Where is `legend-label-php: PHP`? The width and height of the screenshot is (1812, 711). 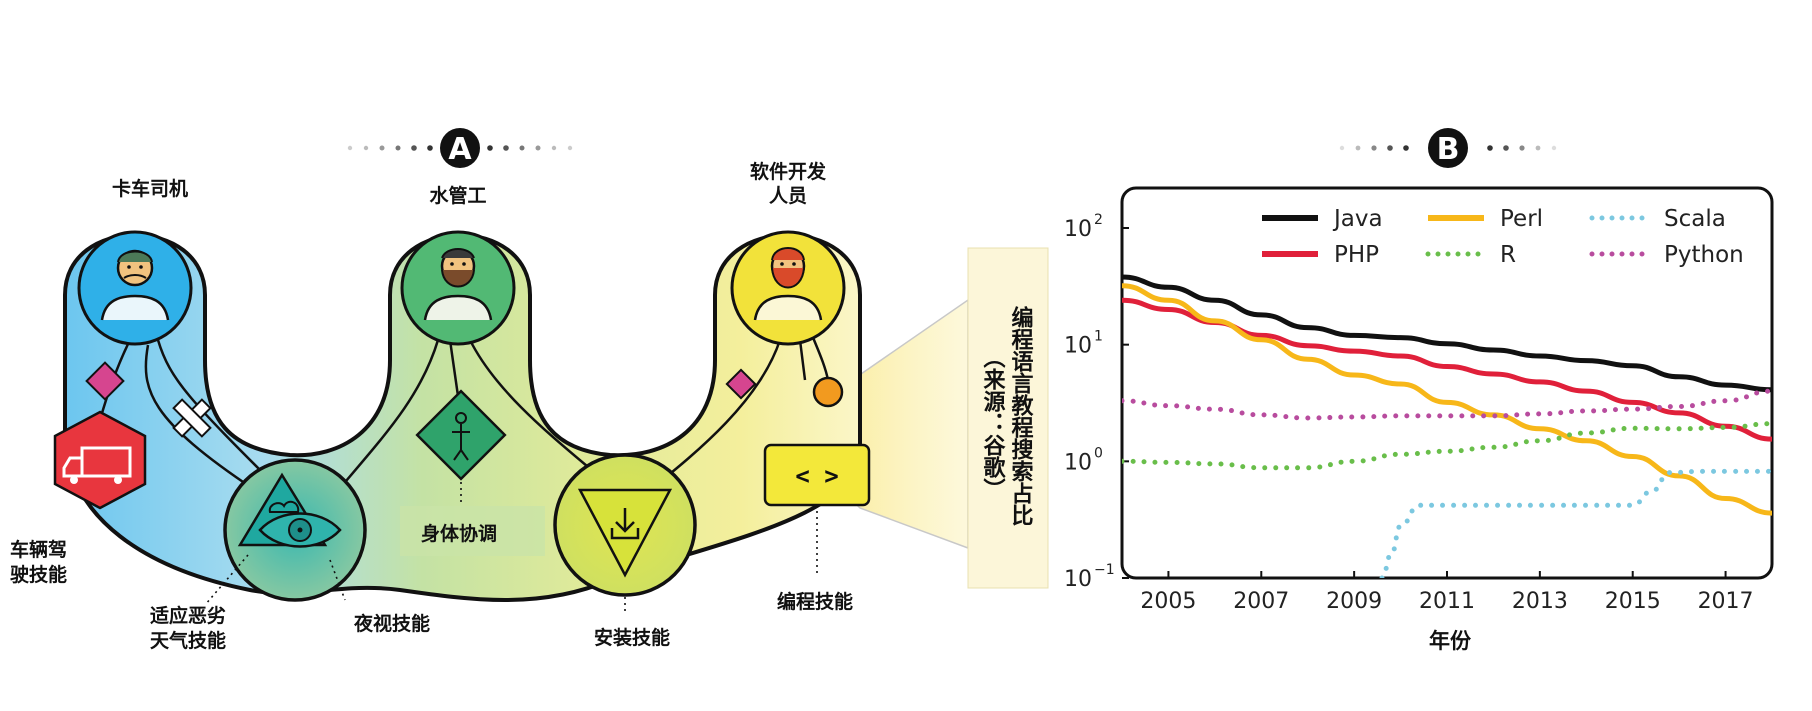
legend-label-php: PHP is located at coordinates (1356, 255).